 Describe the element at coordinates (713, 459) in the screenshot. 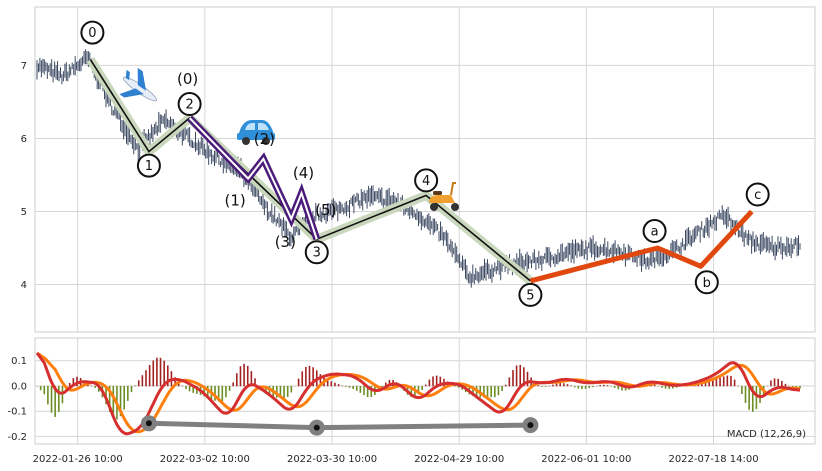

I see `x-tick-label: 2022-07-18 14:00` at that location.